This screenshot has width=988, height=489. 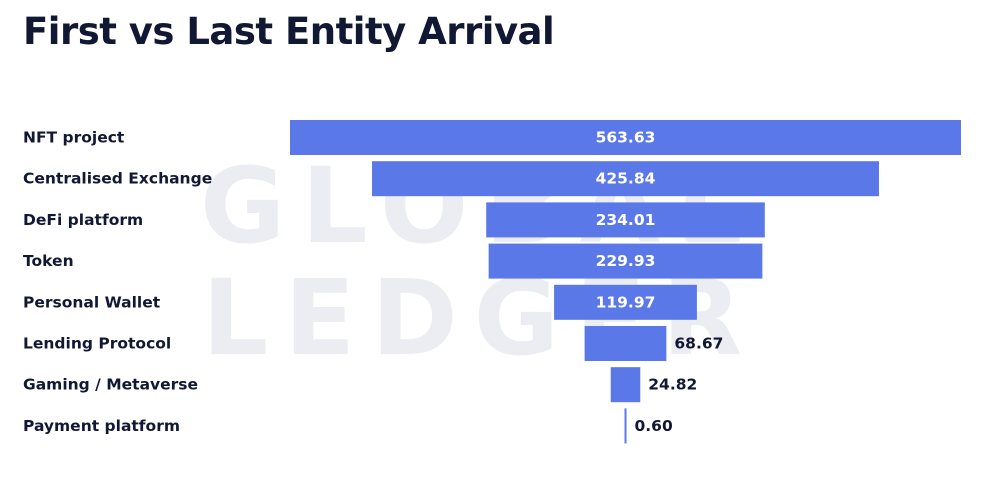 I want to click on value-label: 234.01, so click(x=626, y=220).